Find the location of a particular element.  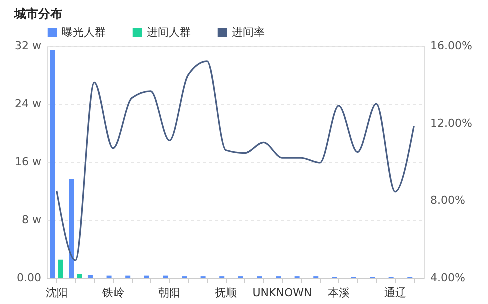

legend-label: 进间人群 is located at coordinates (169, 32).